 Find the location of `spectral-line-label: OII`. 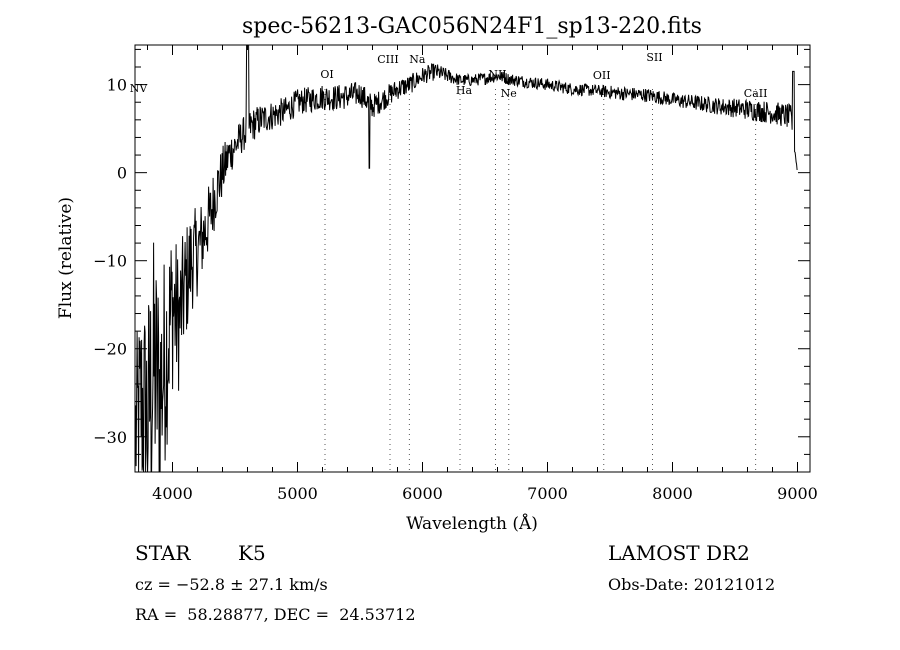

spectral-line-label: OII is located at coordinates (602, 75).